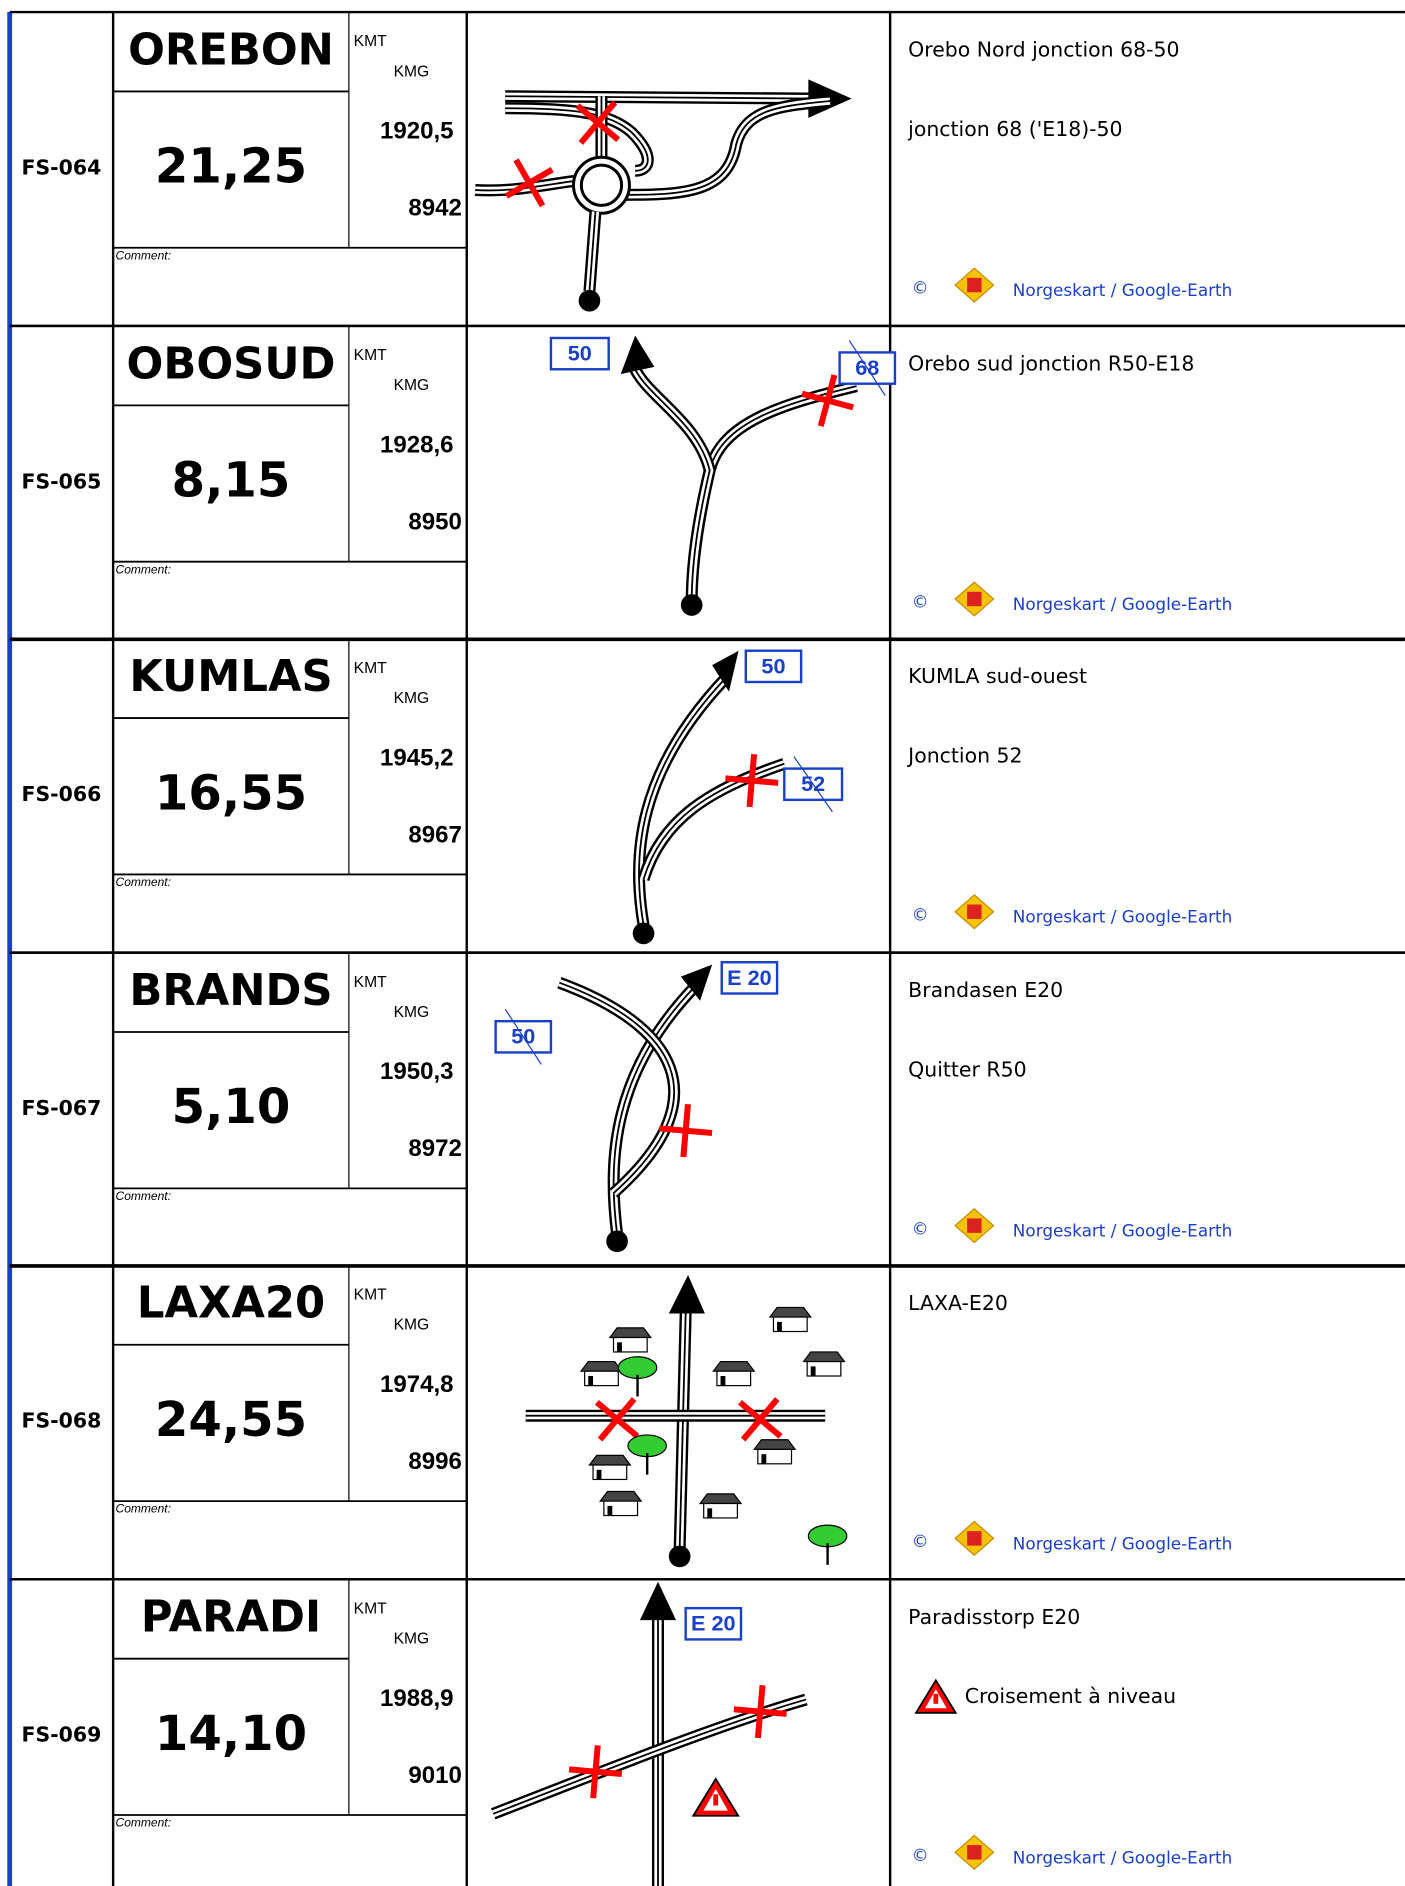  Describe the element at coordinates (435, 1775) in the screenshot. I see `kmg-value: 9010` at that location.